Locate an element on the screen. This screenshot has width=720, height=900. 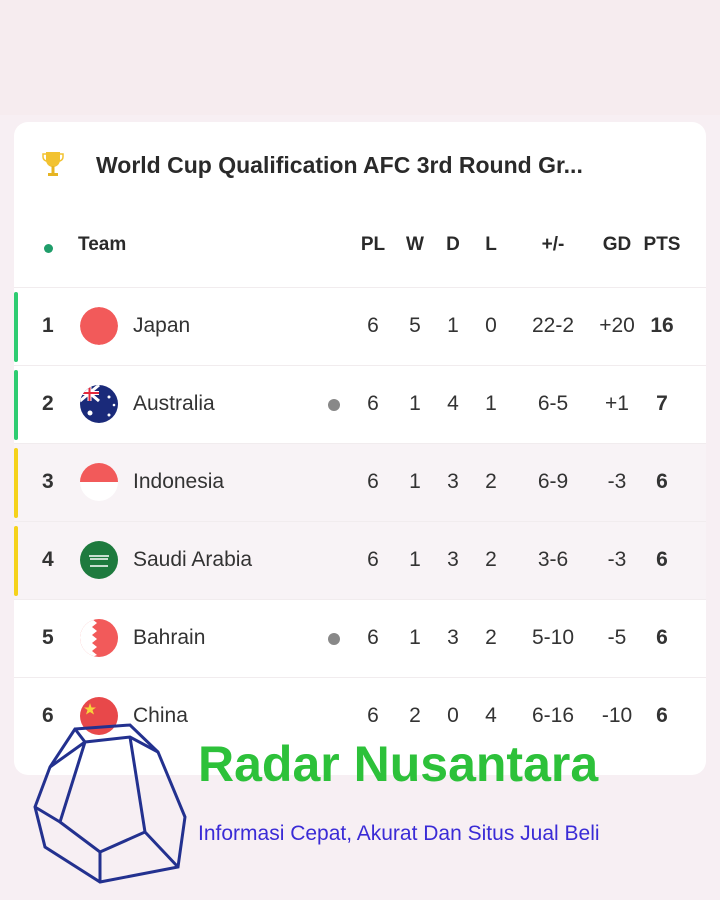
rank: 2 is located at coordinates (48, 403).